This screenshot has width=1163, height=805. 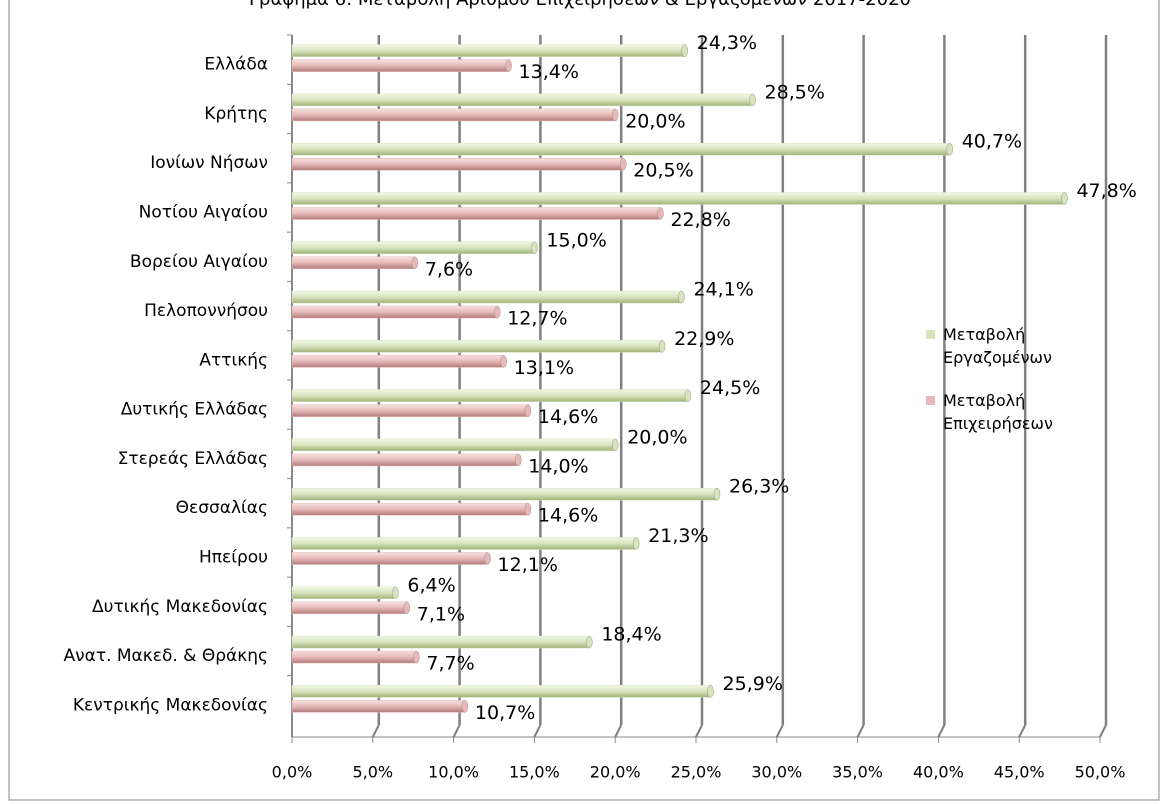 I want to click on data-label: 7,6%, so click(x=449, y=269).